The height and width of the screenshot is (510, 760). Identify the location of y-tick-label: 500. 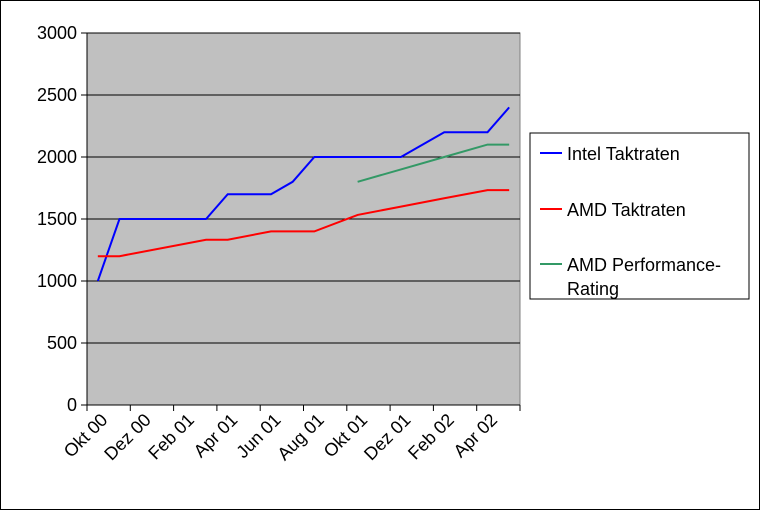
(62, 343).